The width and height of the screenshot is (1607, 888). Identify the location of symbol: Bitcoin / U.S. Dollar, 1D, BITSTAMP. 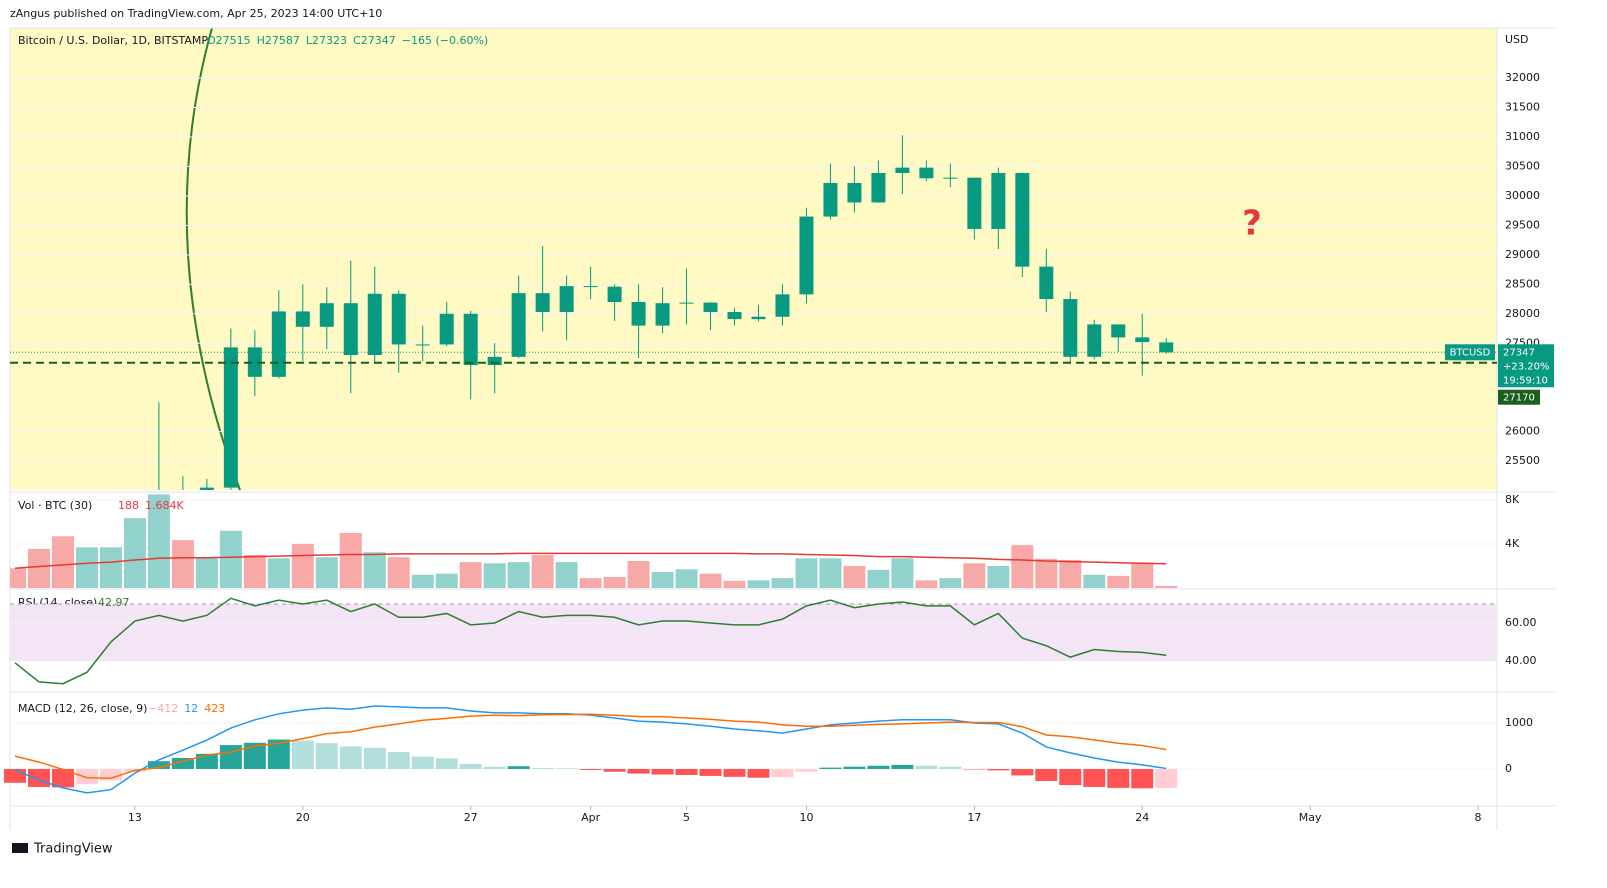
(113, 40).